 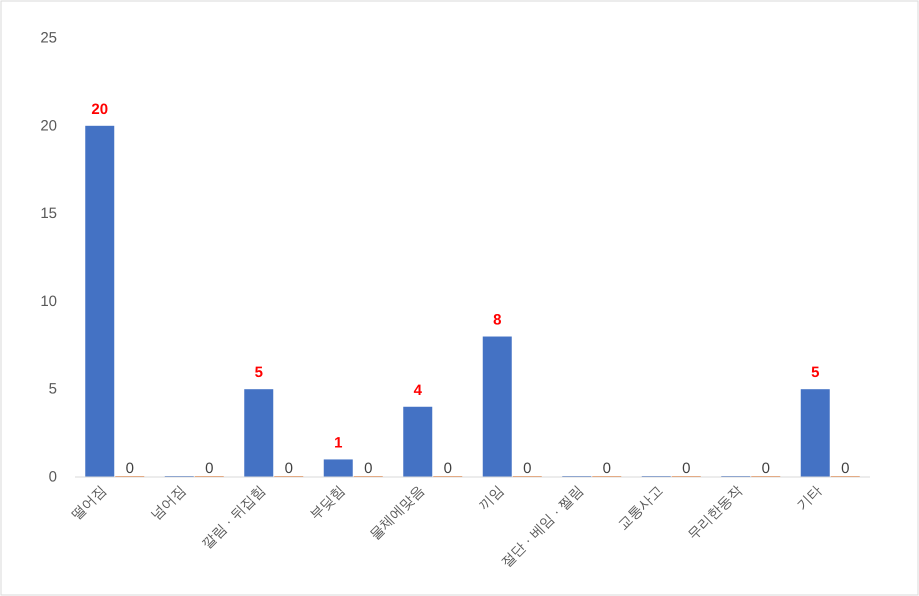 What do you see at coordinates (48, 301) in the screenshot?
I see `y-tick-label: 10` at bounding box center [48, 301].